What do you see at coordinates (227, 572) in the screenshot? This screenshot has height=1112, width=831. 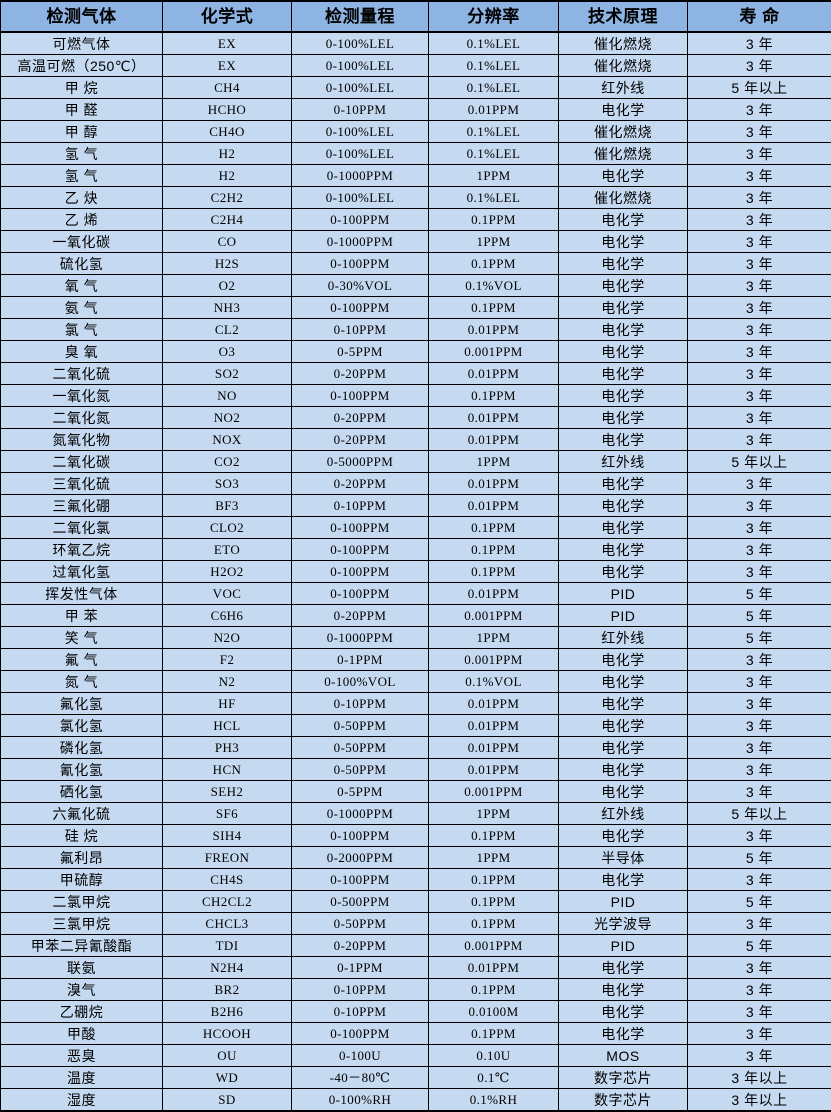 I see `cell-formula: H2O2` at bounding box center [227, 572].